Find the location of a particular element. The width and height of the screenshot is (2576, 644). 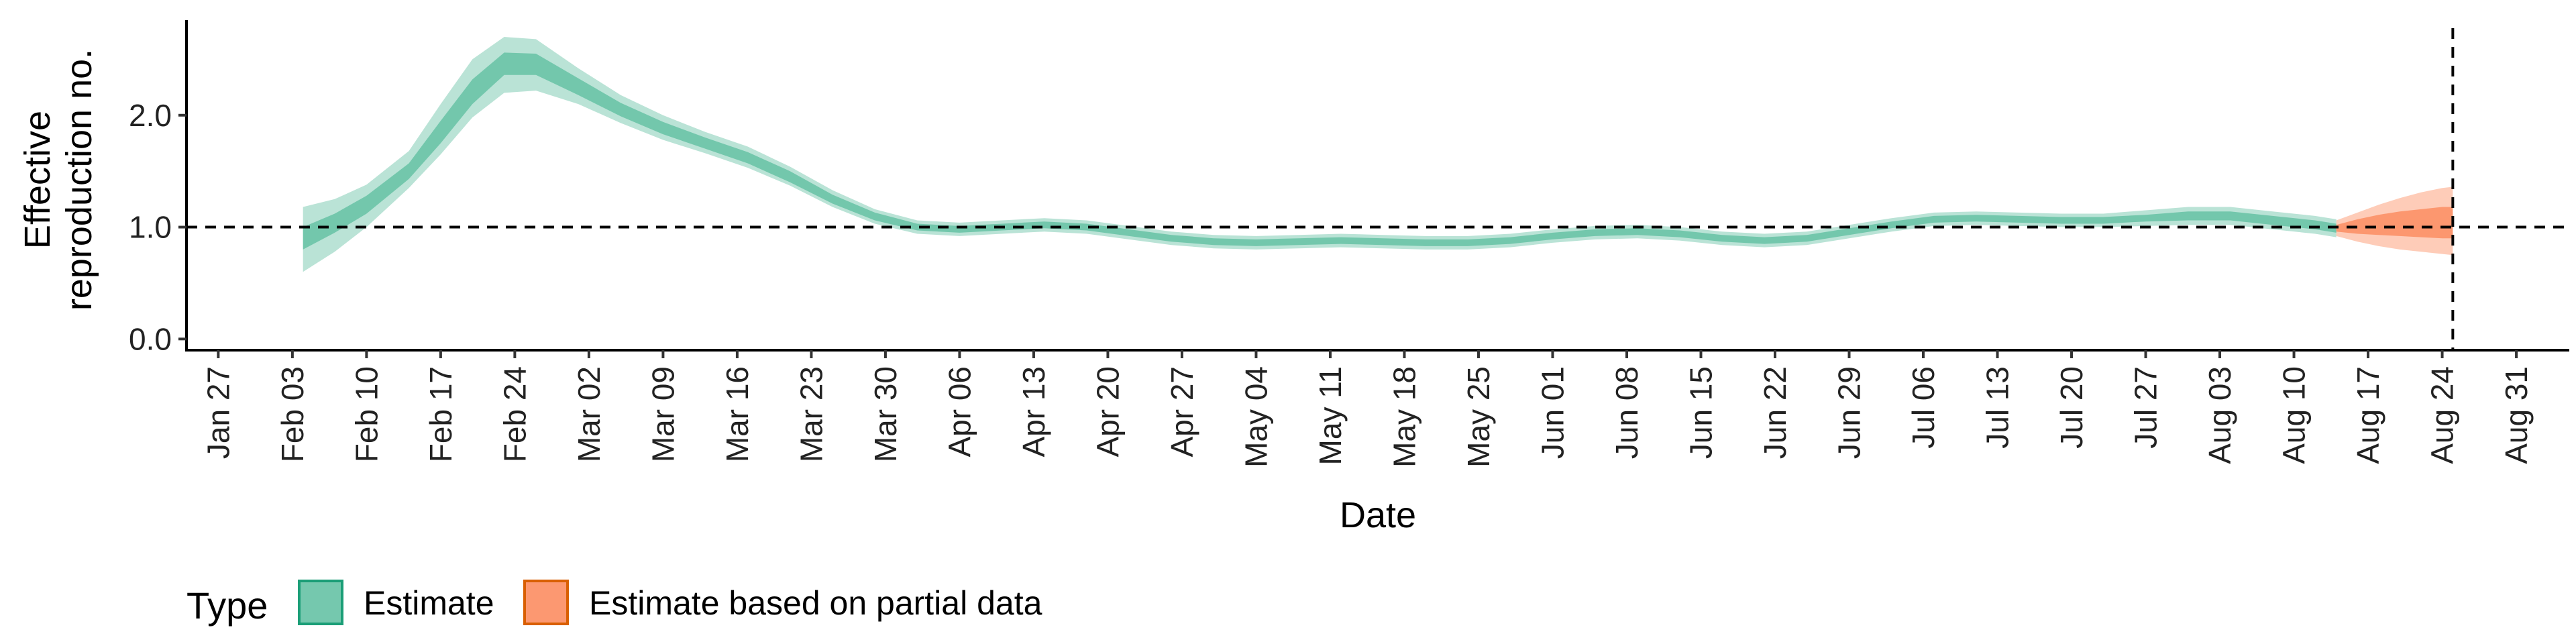

estimate-legend-swatch is located at coordinates (320, 602).